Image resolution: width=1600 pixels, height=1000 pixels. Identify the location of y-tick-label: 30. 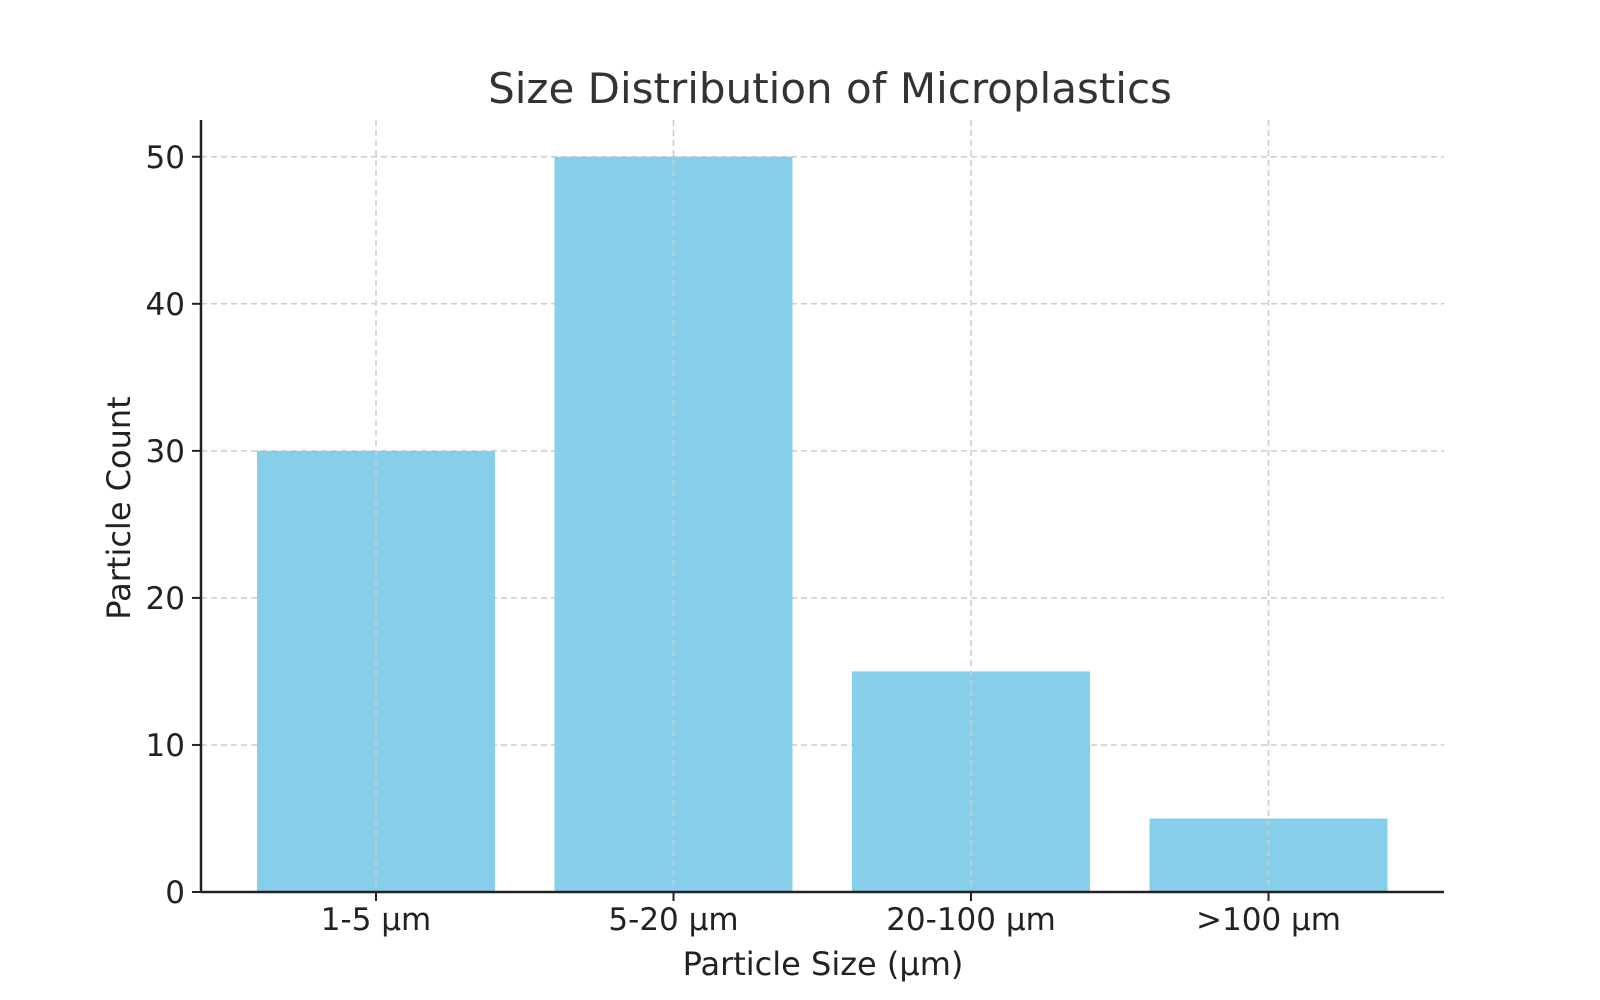
(165, 452).